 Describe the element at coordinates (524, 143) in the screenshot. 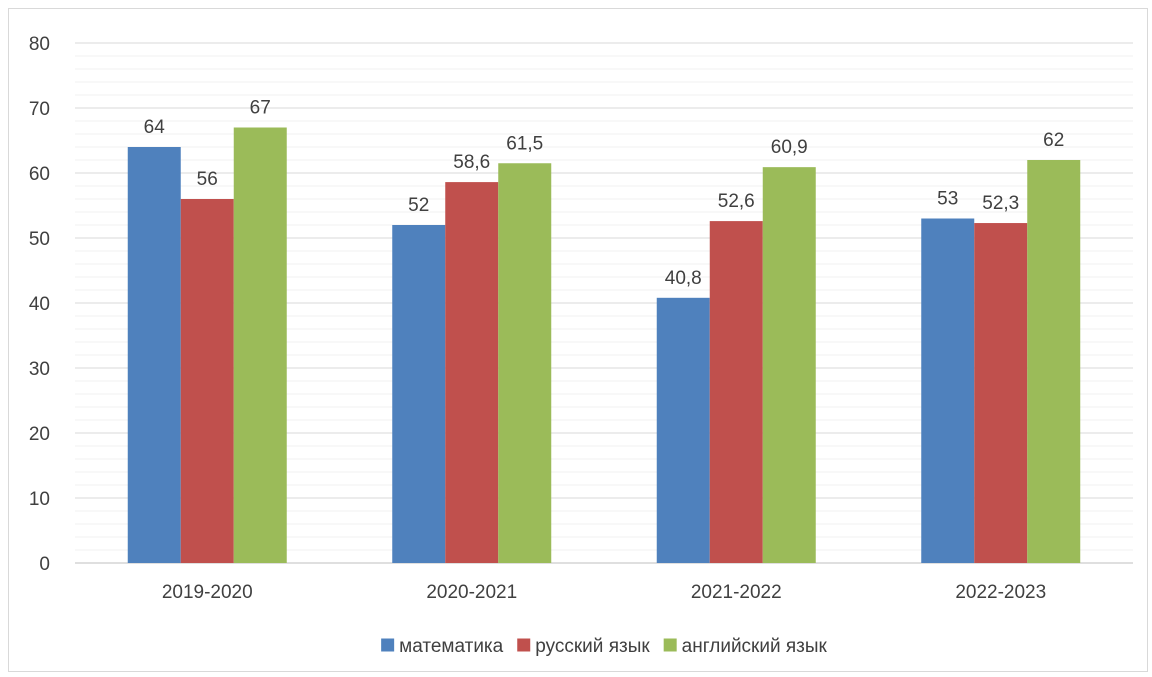

I see `data-label: 61,5` at that location.